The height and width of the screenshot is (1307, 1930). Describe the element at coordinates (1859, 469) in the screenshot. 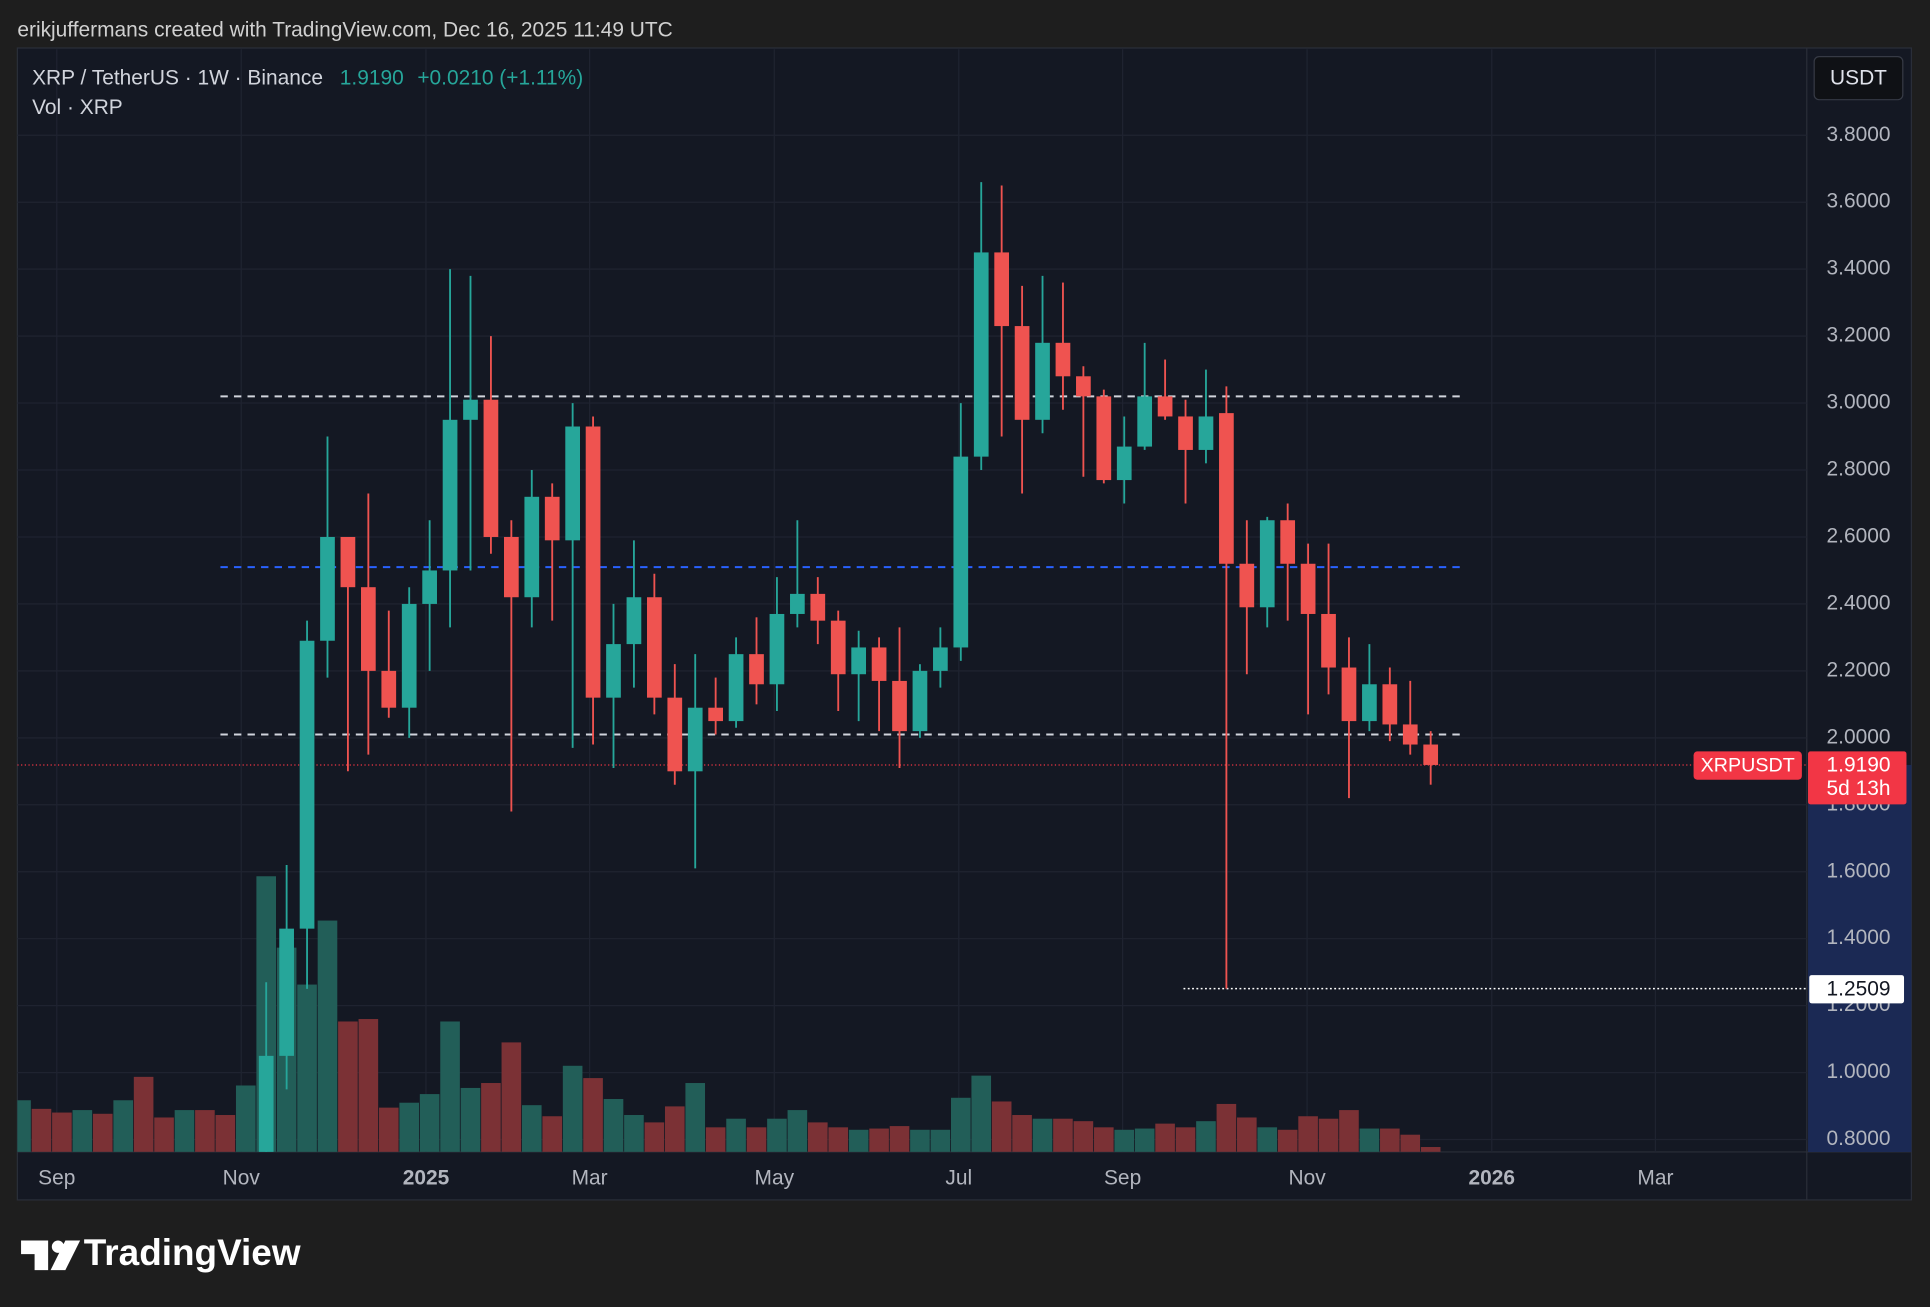

I see `y-tick-label: 2.8000` at that location.